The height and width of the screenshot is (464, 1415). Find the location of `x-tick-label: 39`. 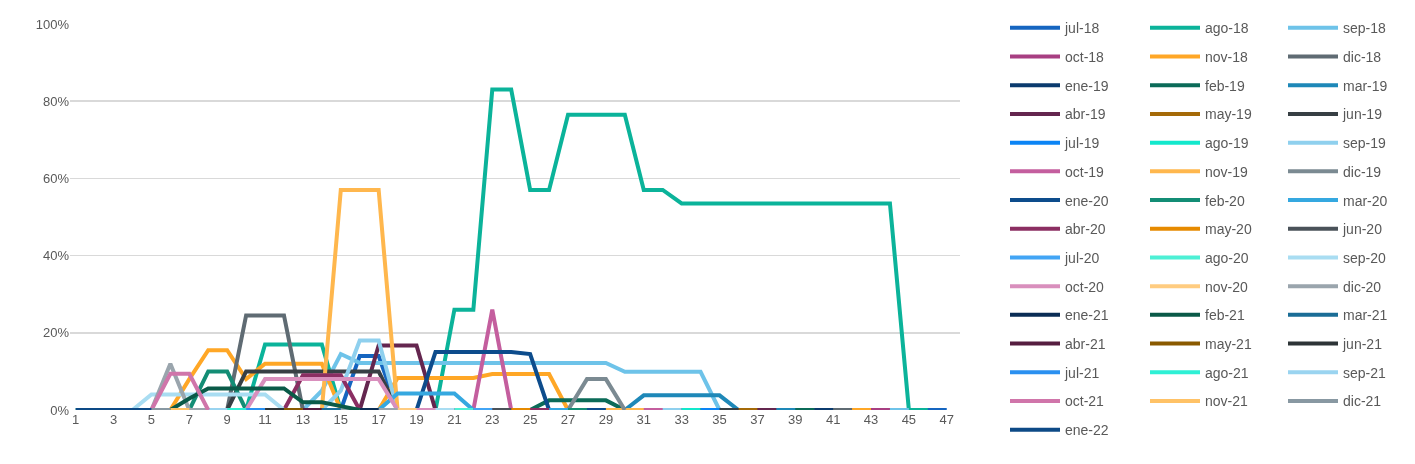

x-tick-label: 39 is located at coordinates (795, 419).